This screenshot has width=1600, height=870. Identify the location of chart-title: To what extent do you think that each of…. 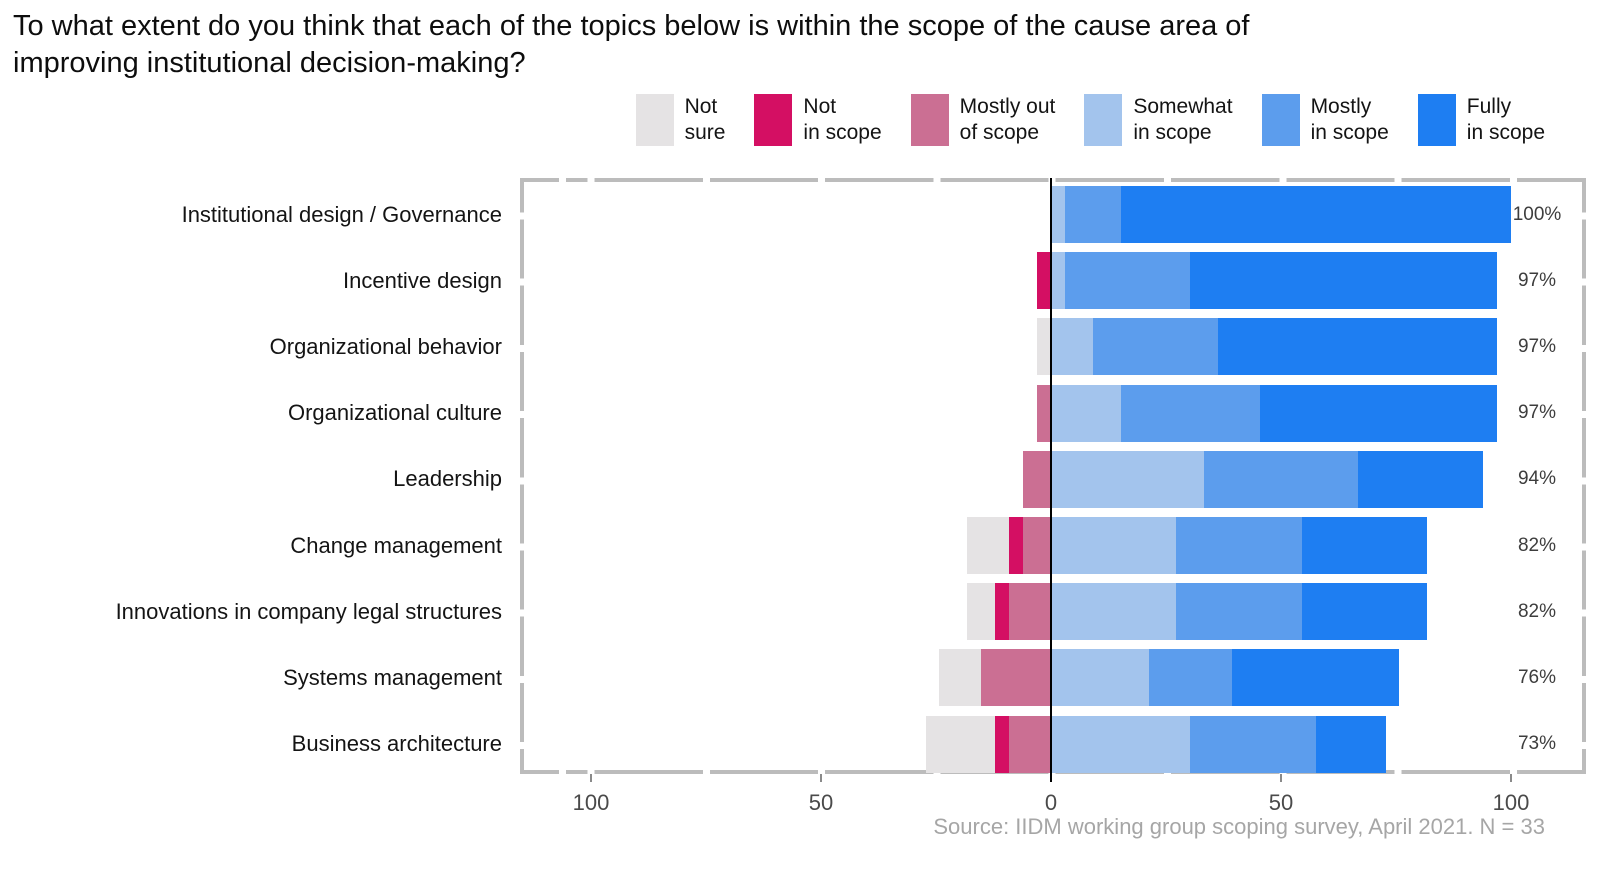
(631, 45).